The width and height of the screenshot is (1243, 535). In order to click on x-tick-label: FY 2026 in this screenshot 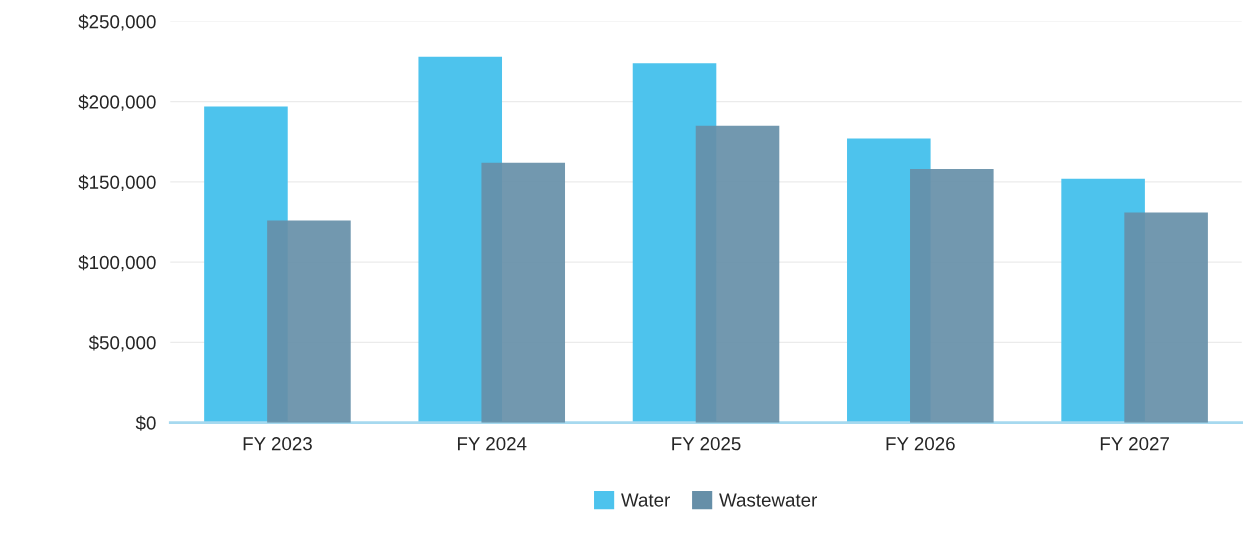, I will do `click(920, 444)`.